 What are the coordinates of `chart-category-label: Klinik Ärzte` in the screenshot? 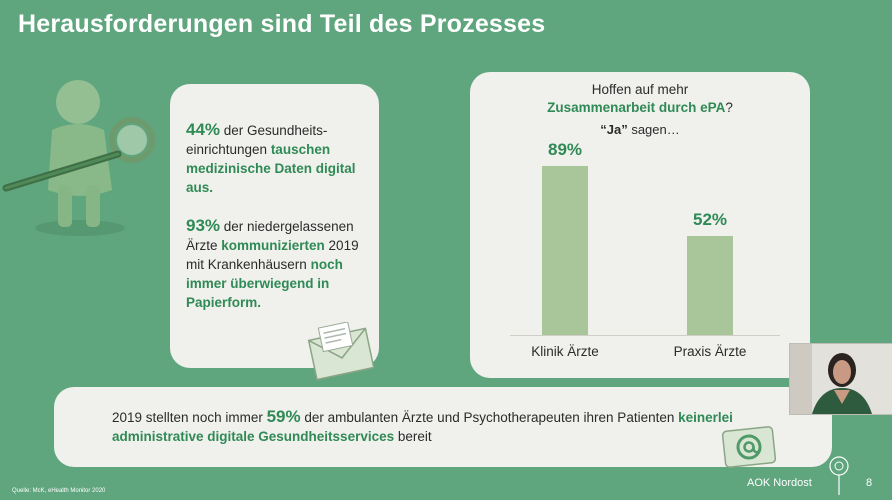 It's located at (565, 351).